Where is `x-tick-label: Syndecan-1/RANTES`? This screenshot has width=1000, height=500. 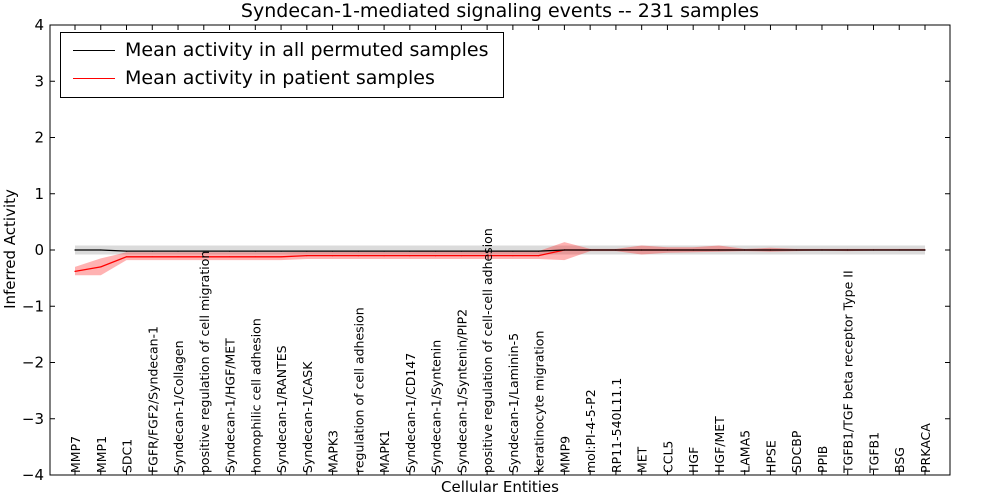 x-tick-label: Syndecan-1/RANTES is located at coordinates (281, 409).